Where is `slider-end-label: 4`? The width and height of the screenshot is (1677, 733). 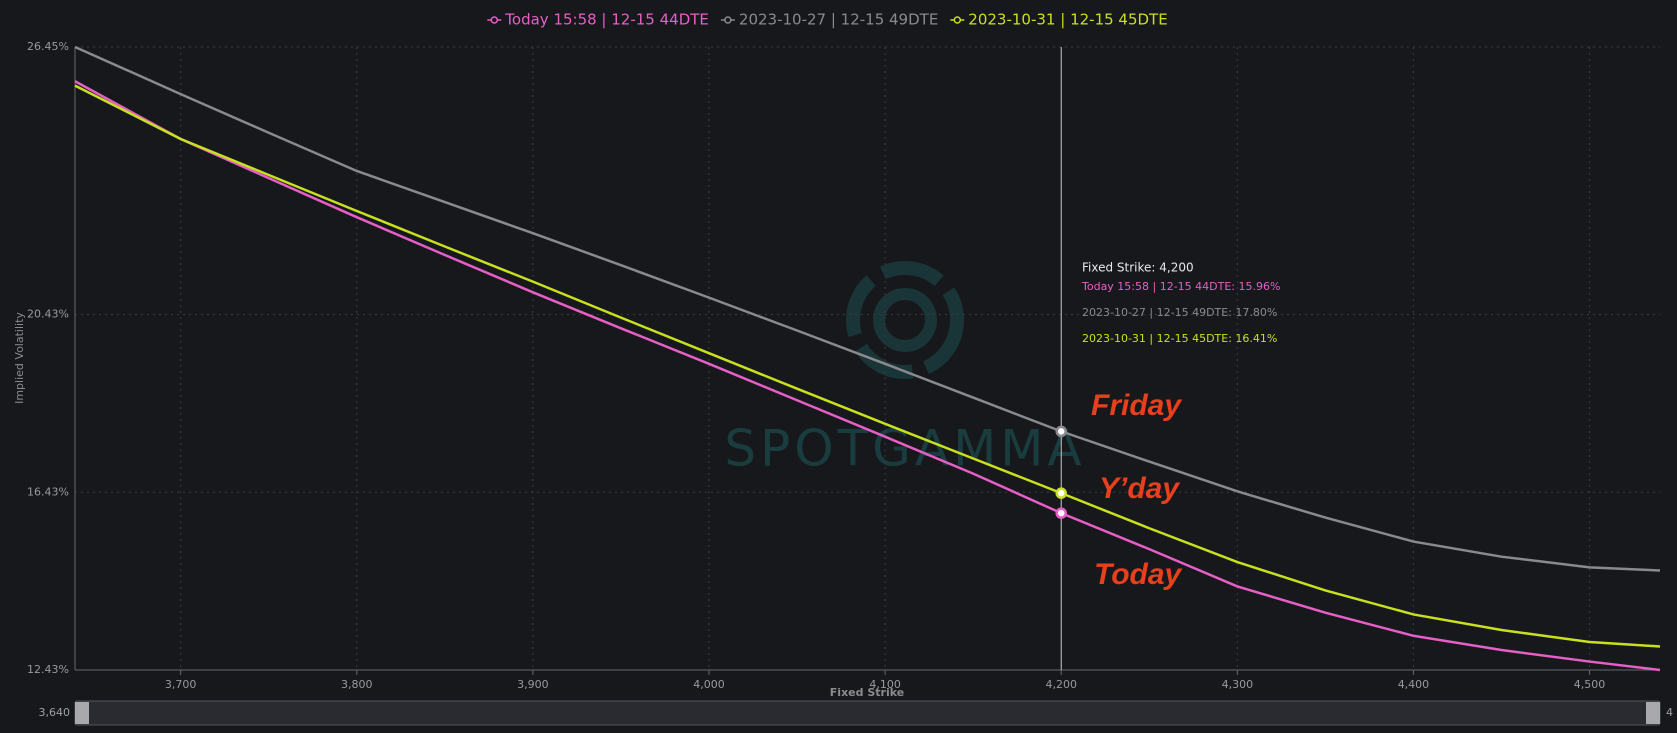
slider-end-label: 4 is located at coordinates (1669, 712).